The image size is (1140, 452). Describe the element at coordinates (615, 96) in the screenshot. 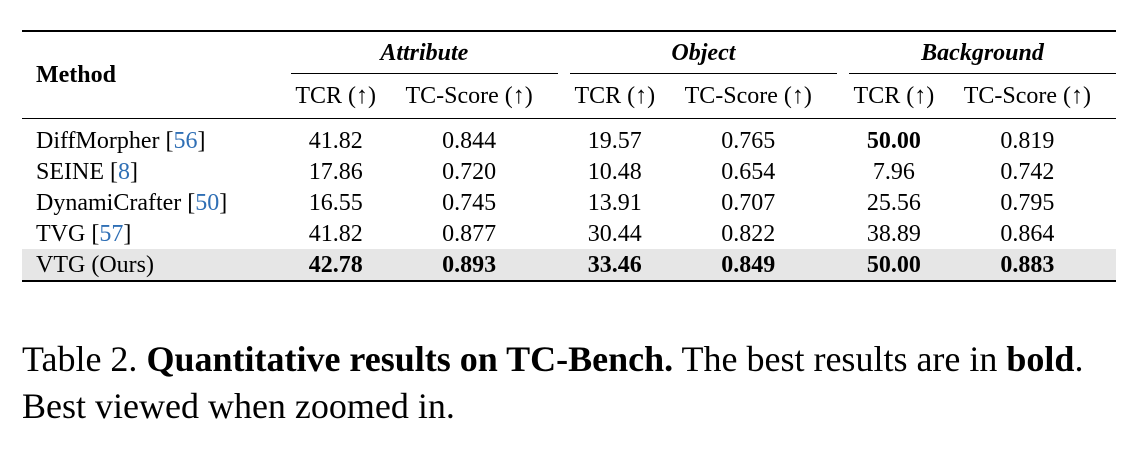

I see `subheader-tcr-object: TCR (↑)` at that location.